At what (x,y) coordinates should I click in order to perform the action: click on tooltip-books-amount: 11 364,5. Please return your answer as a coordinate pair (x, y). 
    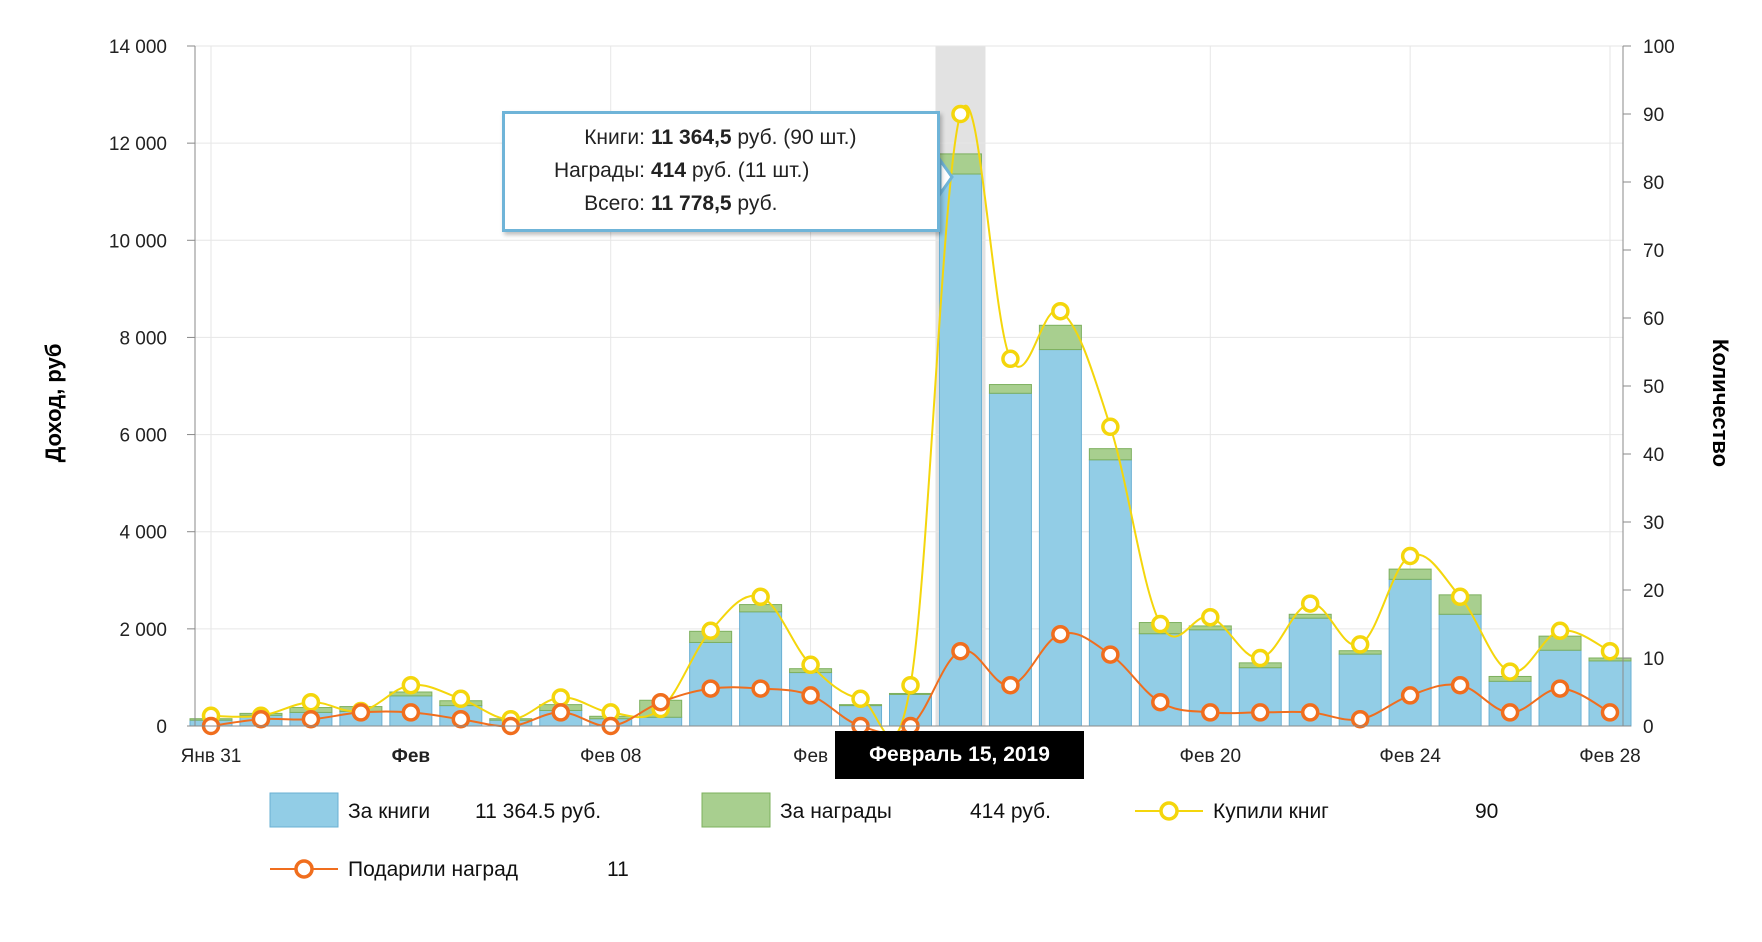
    Looking at the image, I should click on (691, 137).